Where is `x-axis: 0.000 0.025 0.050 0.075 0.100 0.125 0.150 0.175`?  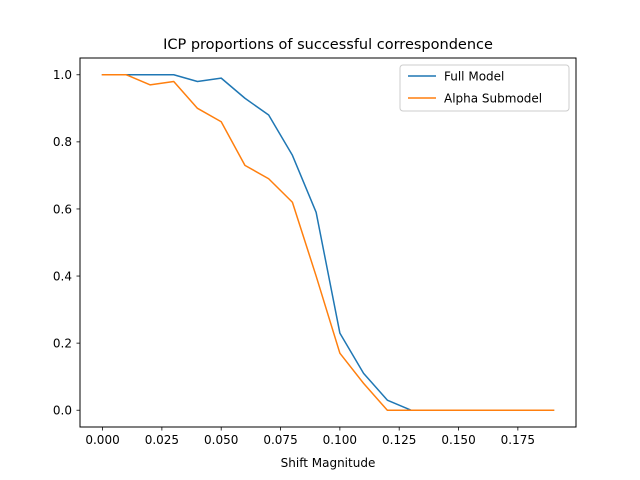 x-axis: 0.000 0.025 0.050 0.075 0.100 0.125 0.150 0.175 is located at coordinates (310, 437).